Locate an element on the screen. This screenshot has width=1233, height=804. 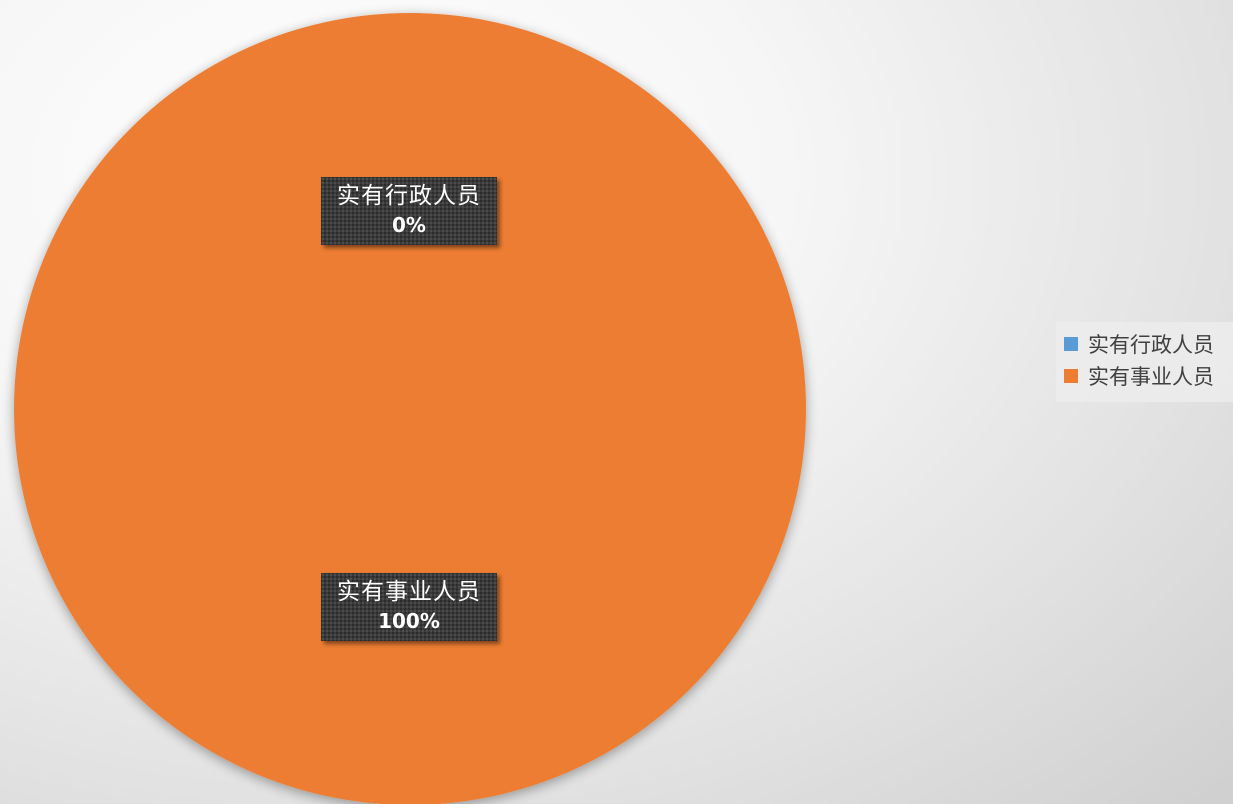
data-label-name: 实有事业人员 is located at coordinates (409, 592).